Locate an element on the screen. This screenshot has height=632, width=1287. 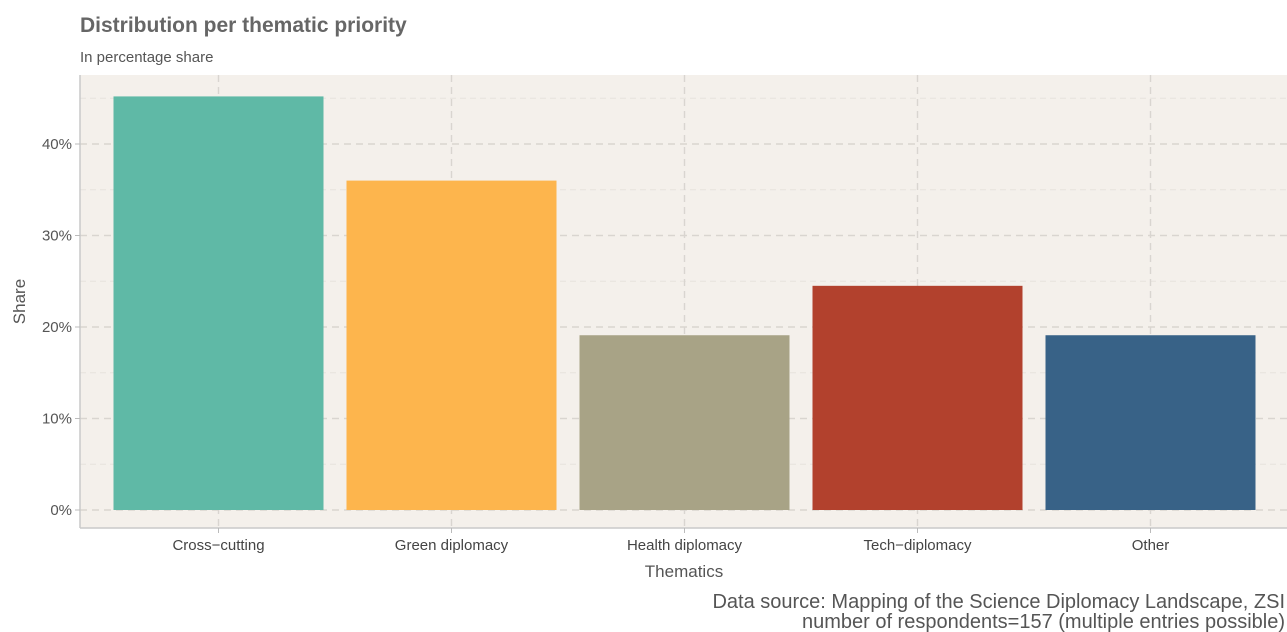
x-axis-label: Thematics is located at coordinates (684, 571).